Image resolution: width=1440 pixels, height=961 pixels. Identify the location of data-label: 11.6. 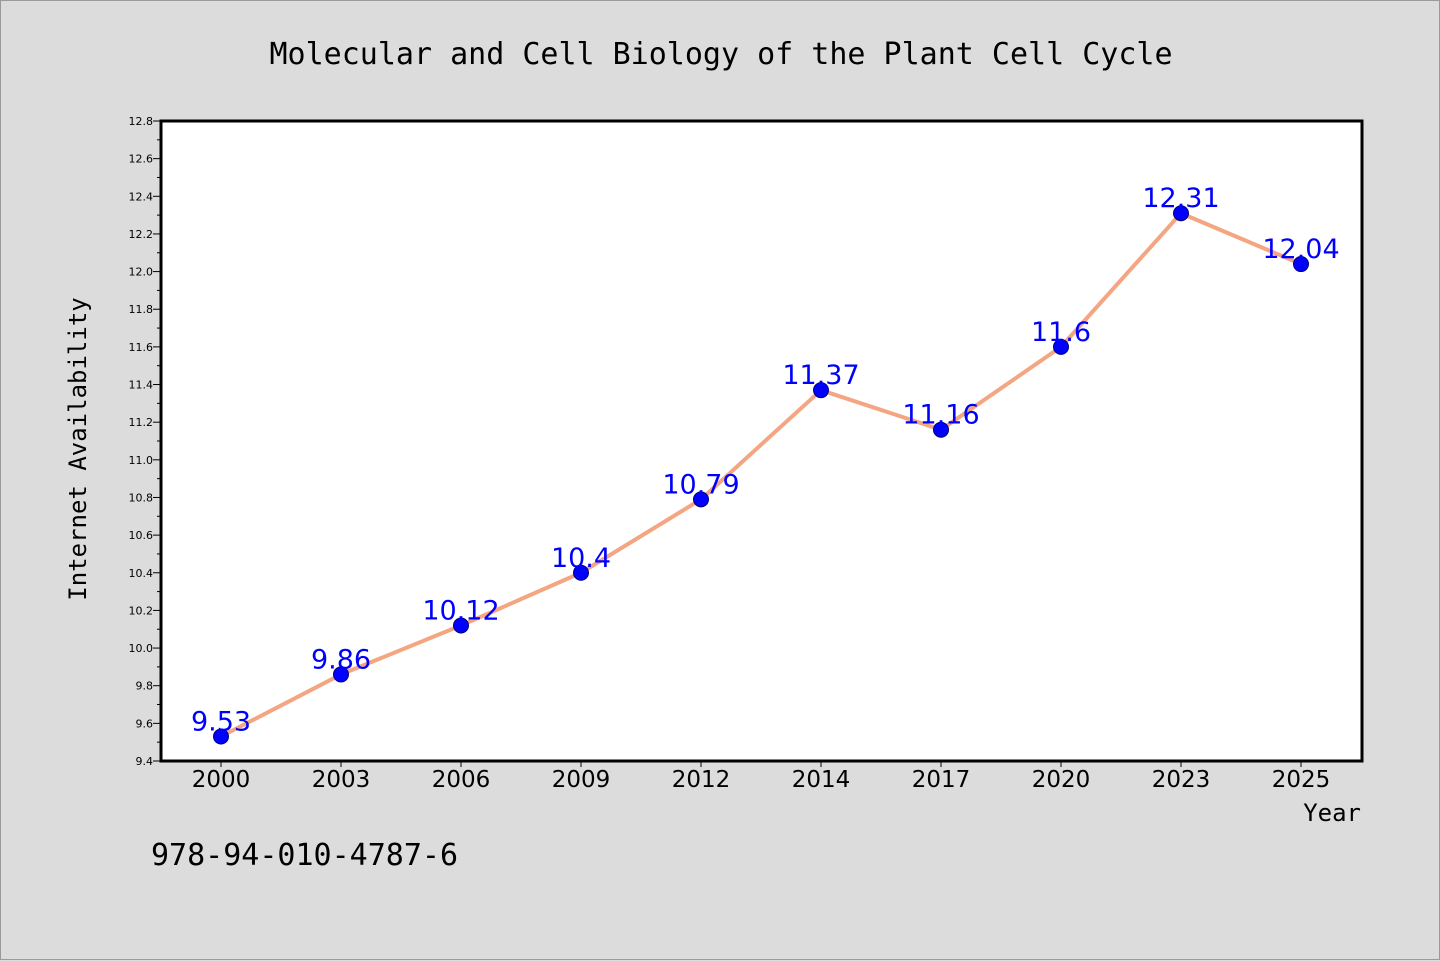
(1061, 332).